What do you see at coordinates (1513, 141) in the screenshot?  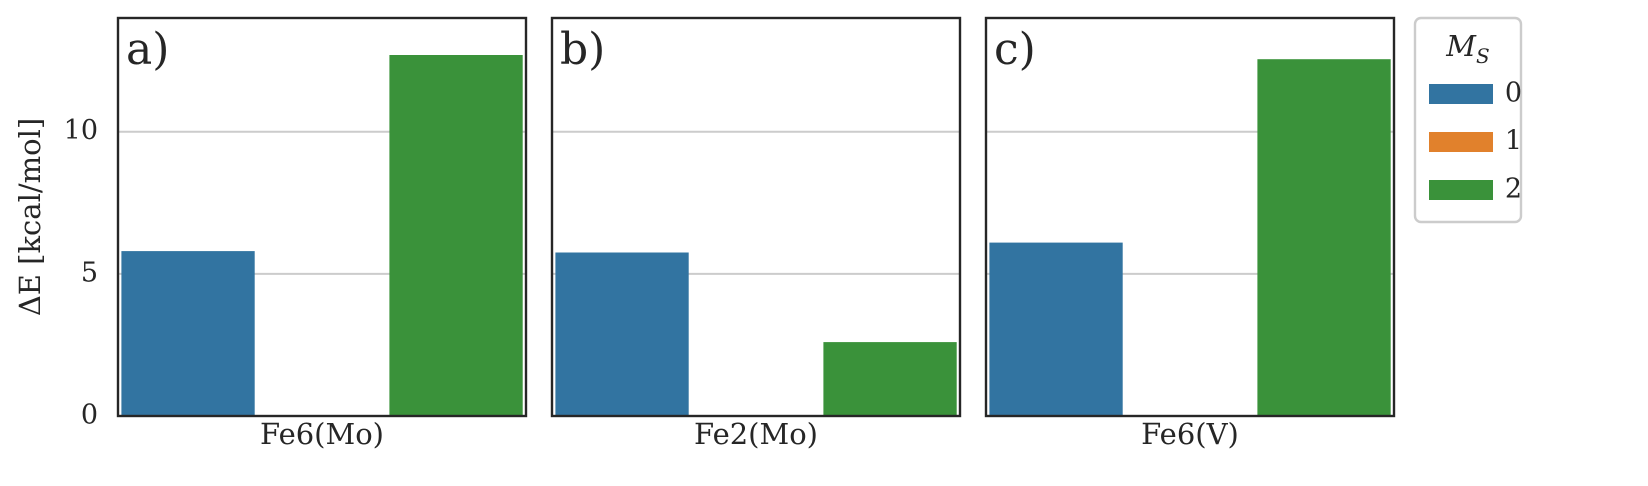 I see `legend-label-1: 1` at bounding box center [1513, 141].